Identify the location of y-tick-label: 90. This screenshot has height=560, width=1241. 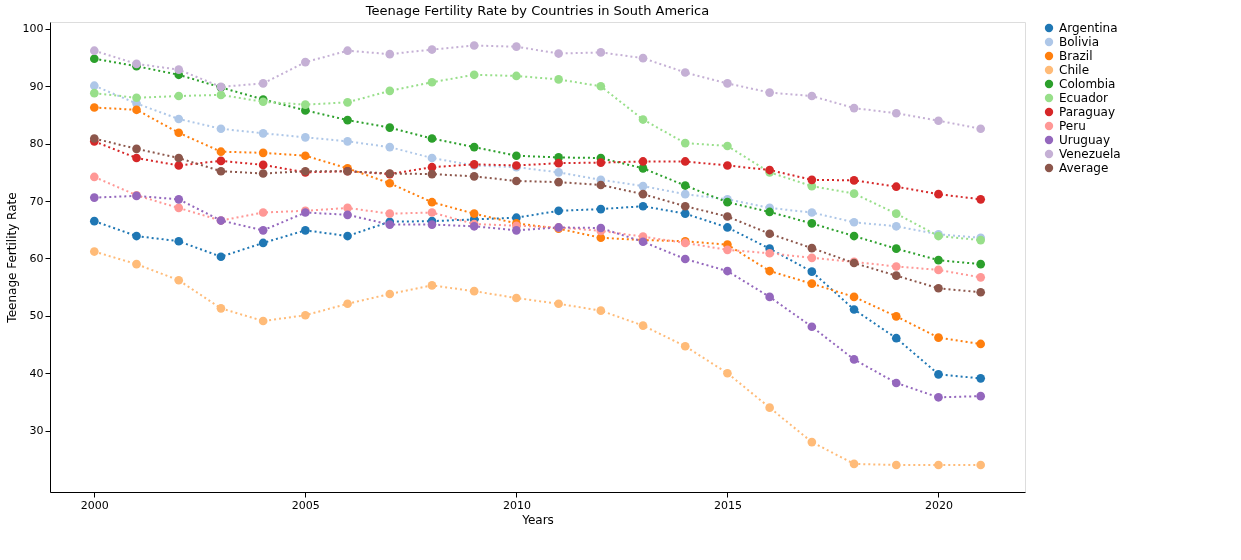
(36, 86).